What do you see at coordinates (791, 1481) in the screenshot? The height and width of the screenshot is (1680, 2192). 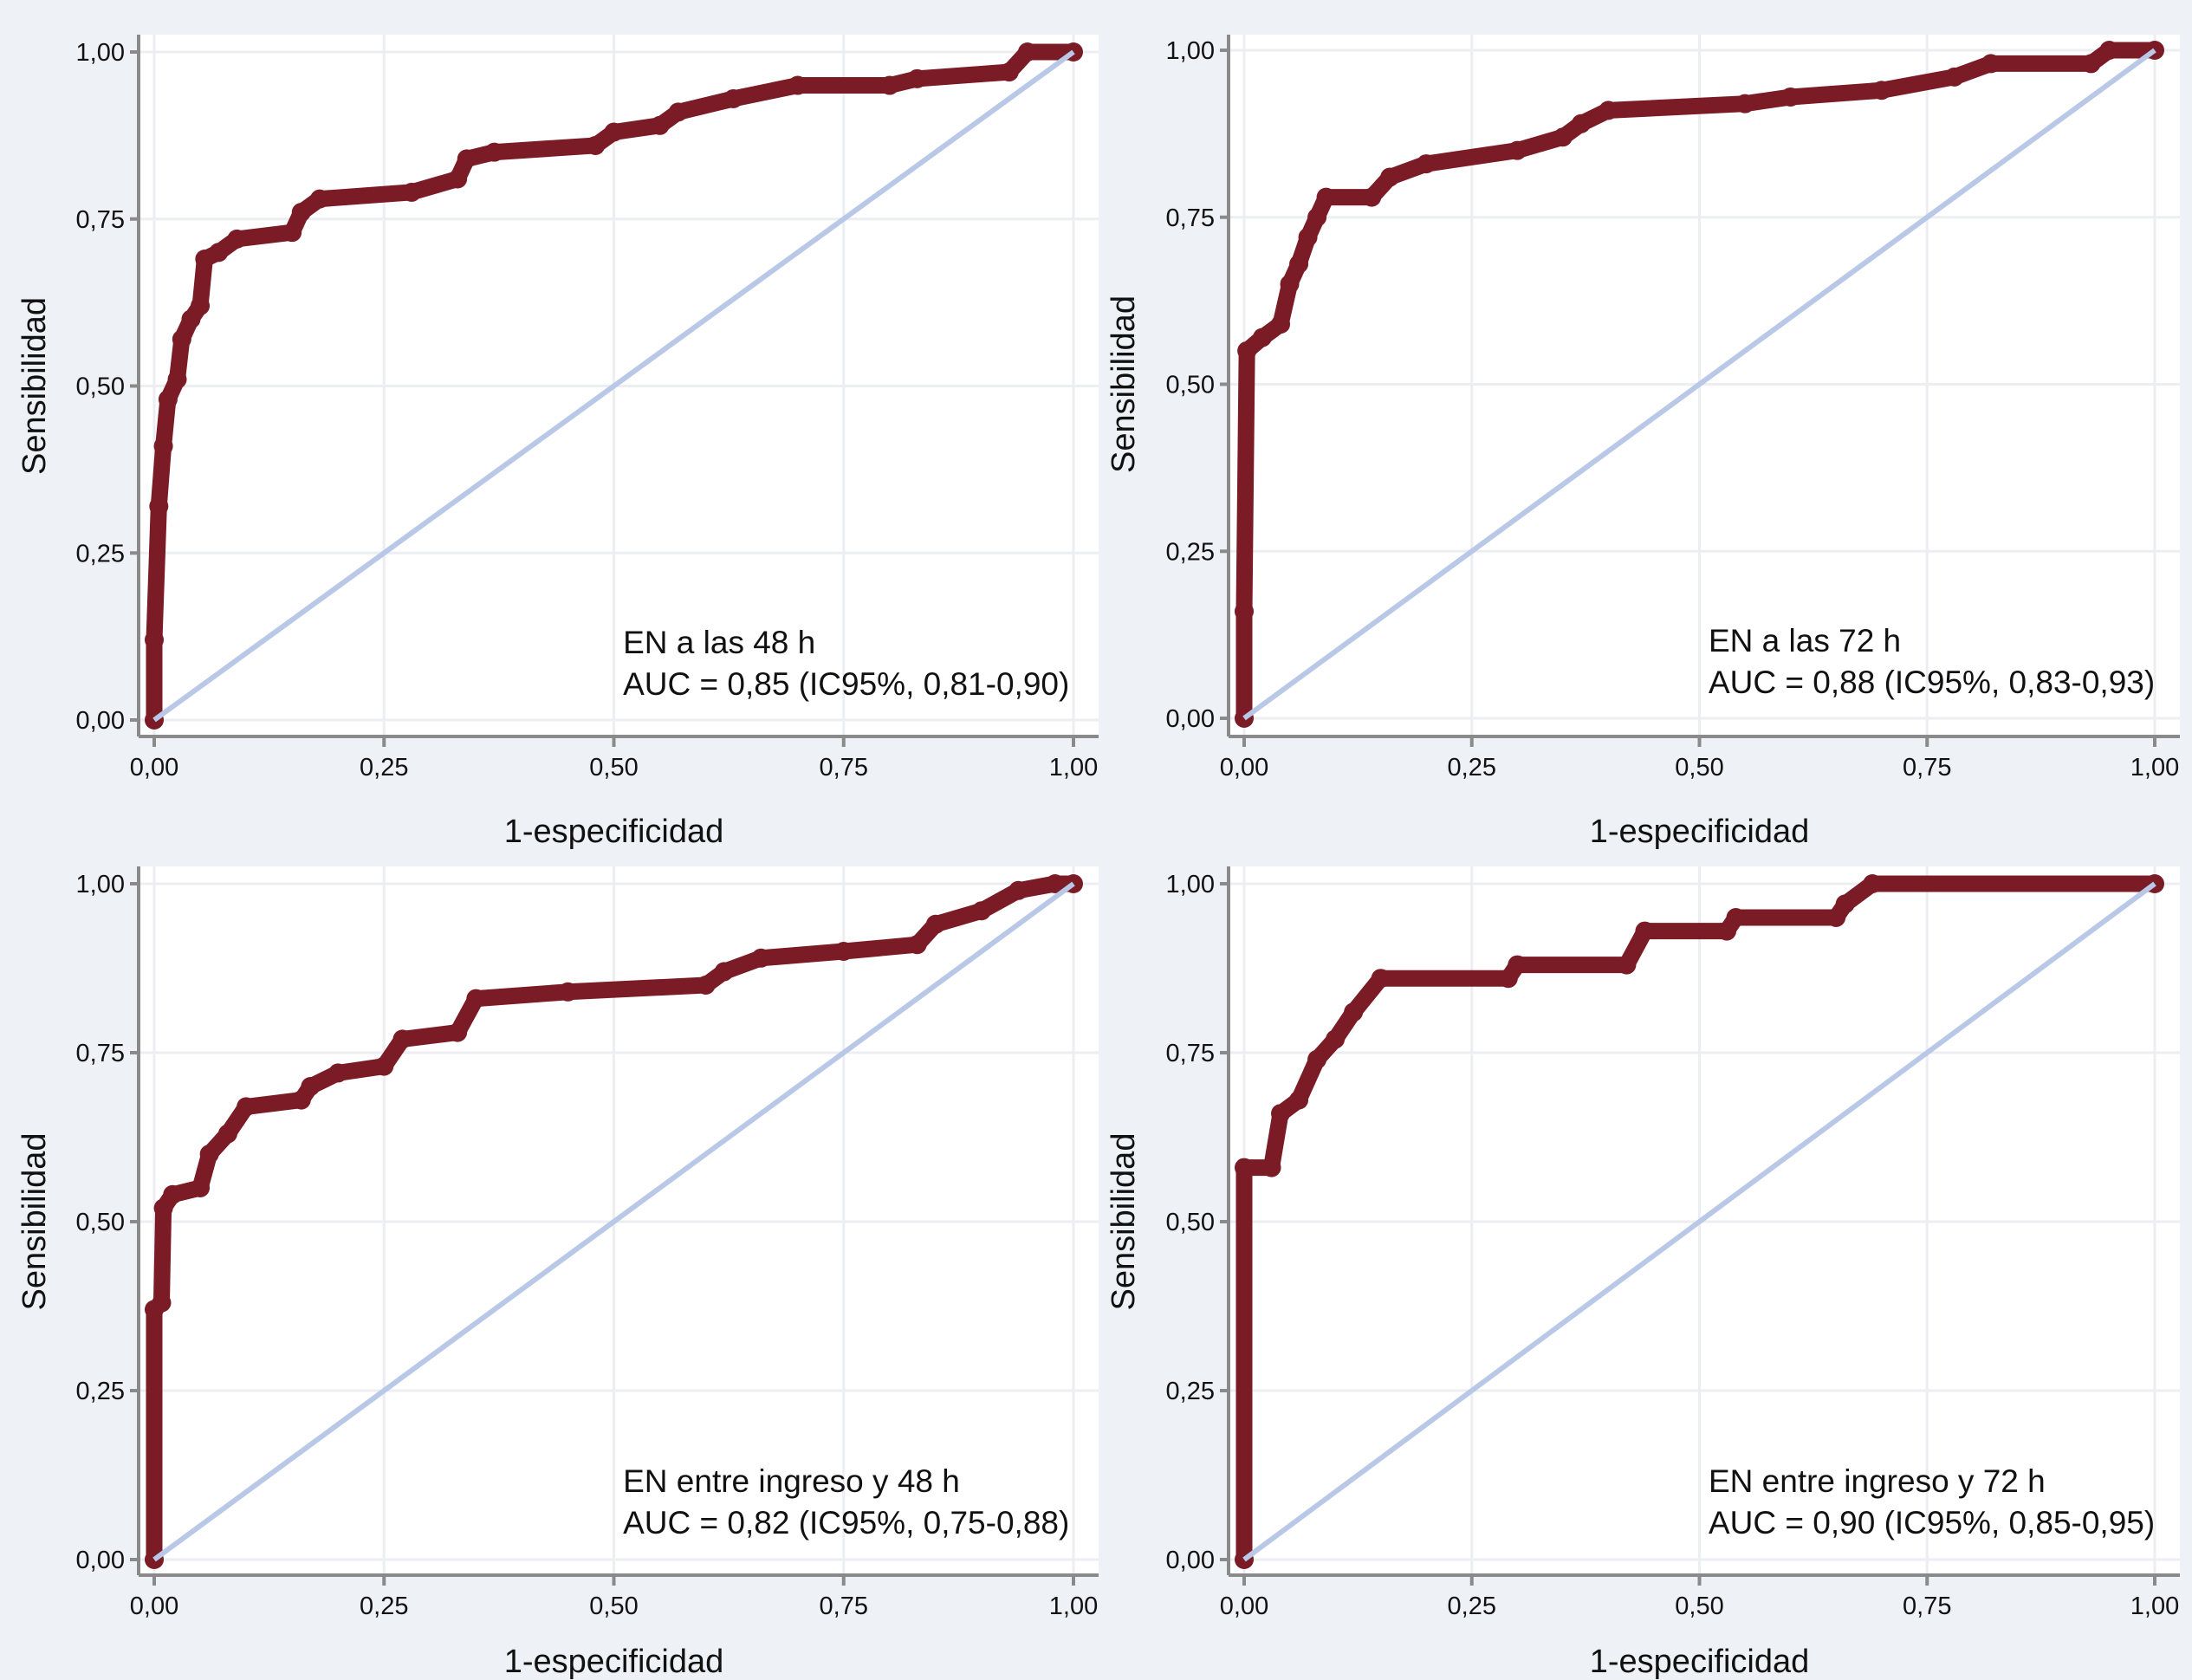 I see `annotation-title: EN entre ingreso y 48 h` at bounding box center [791, 1481].